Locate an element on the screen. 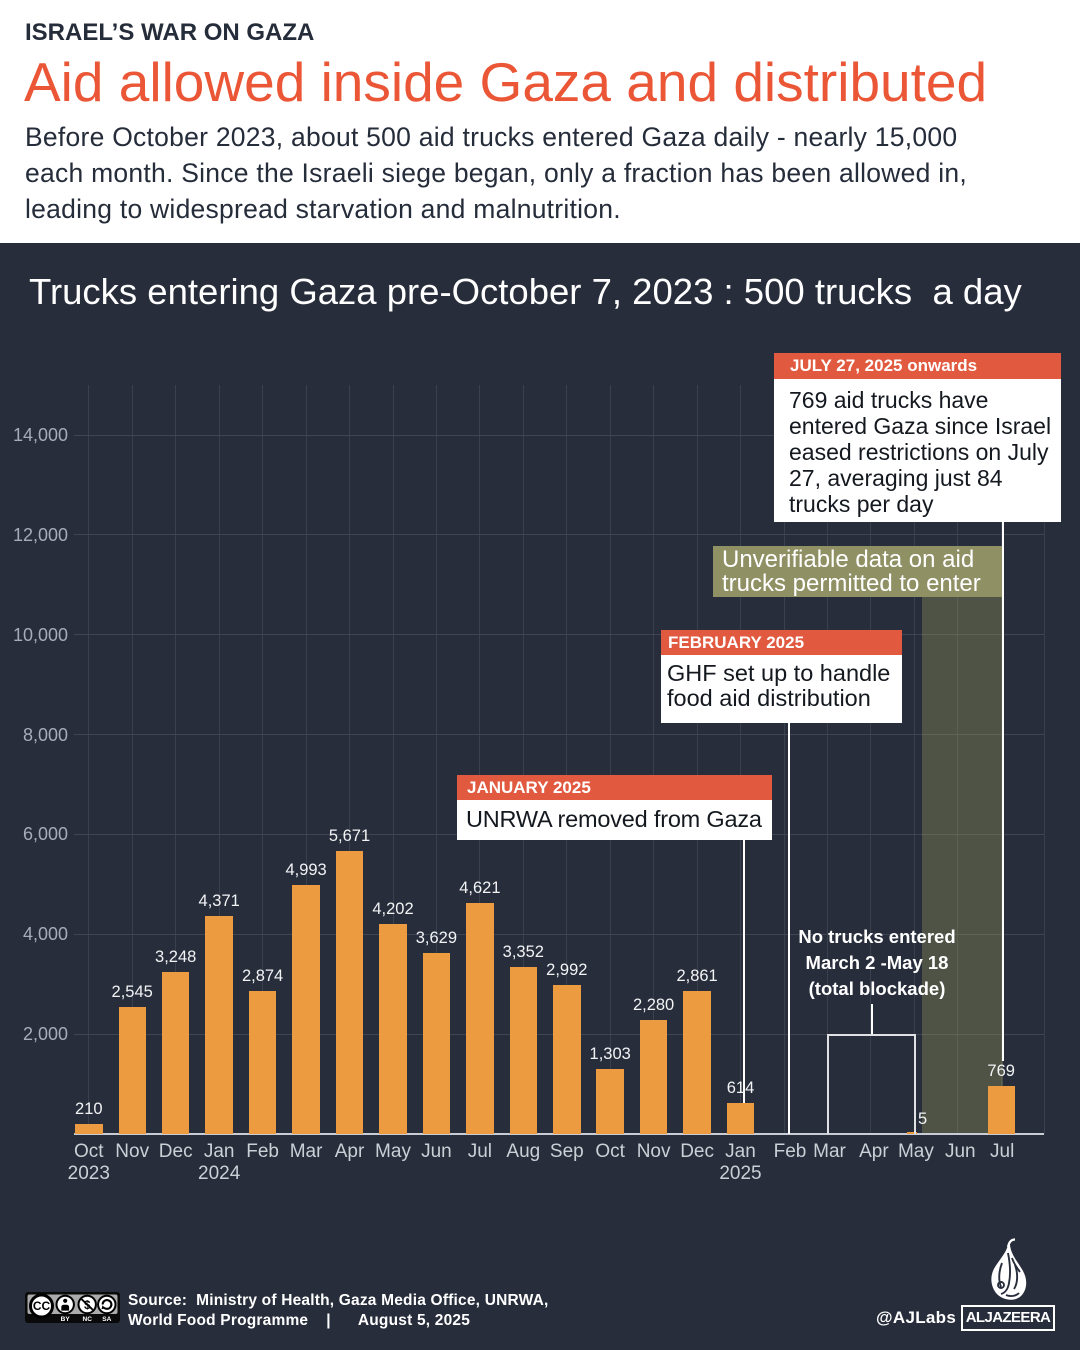 The image size is (1080, 1350). svg-text: SA is located at coordinates (106, 1319).